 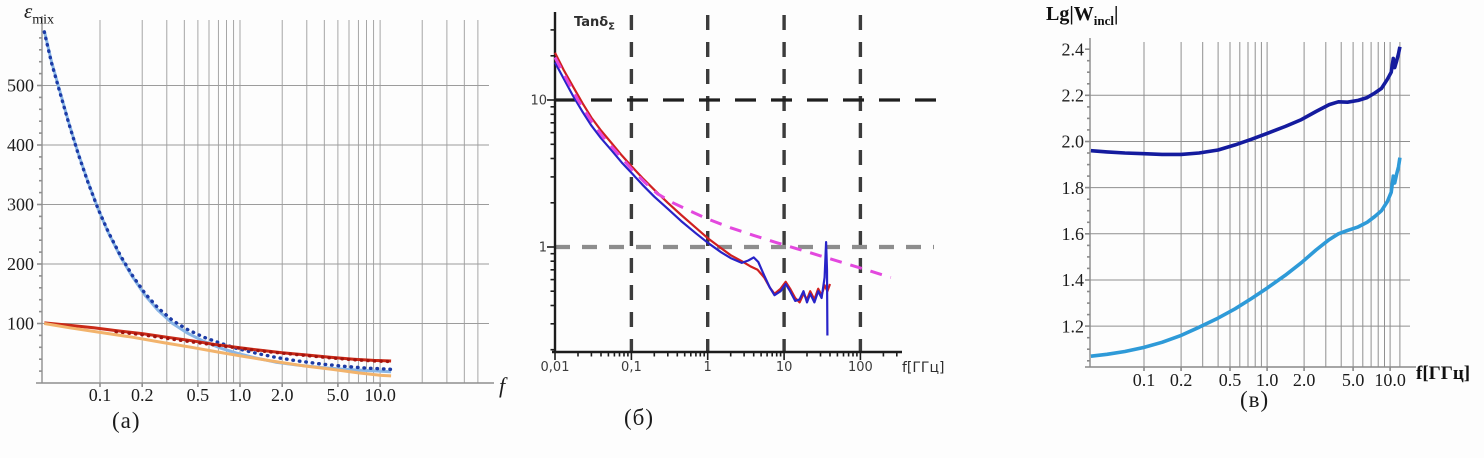 I want to click on y-tick-label: 200, so click(x=20, y=264).